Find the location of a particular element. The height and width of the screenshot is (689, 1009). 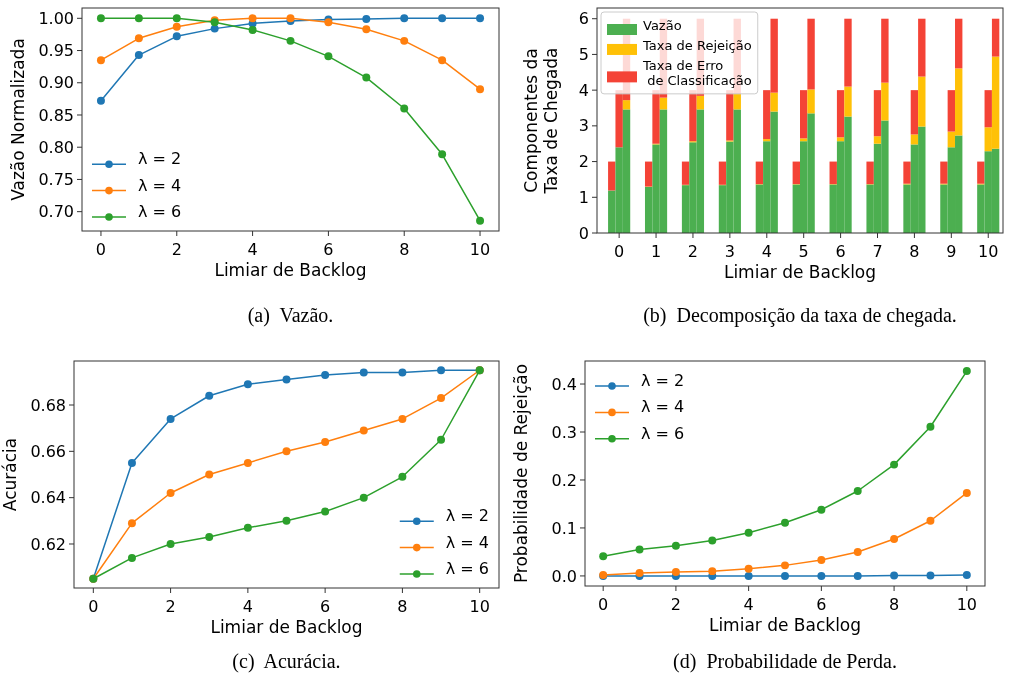

x-tick-label: 9 is located at coordinates (951, 251).